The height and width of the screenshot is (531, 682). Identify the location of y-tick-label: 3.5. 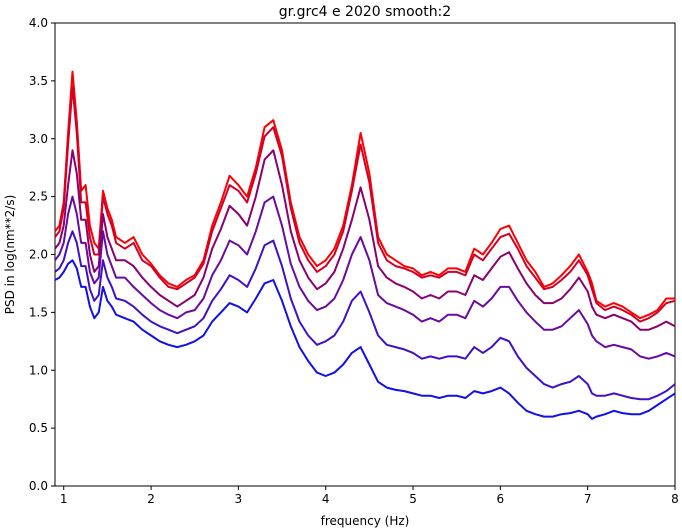
(38, 81).